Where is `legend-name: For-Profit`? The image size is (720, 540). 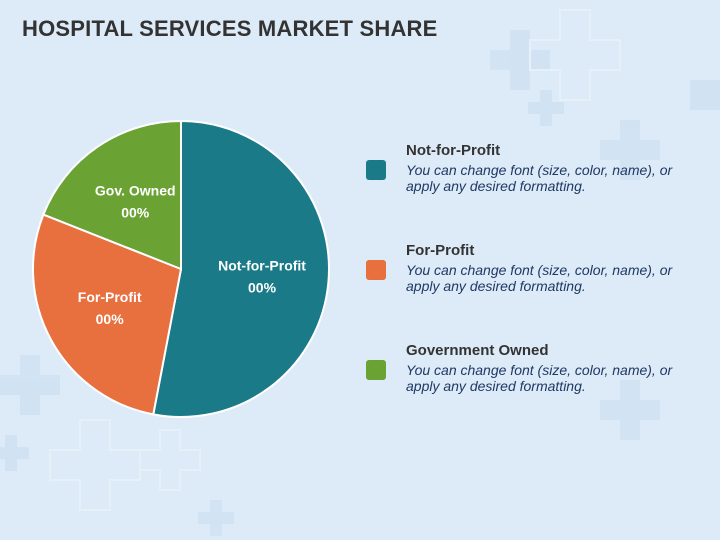
legend-name: For-Profit is located at coordinates (440, 250).